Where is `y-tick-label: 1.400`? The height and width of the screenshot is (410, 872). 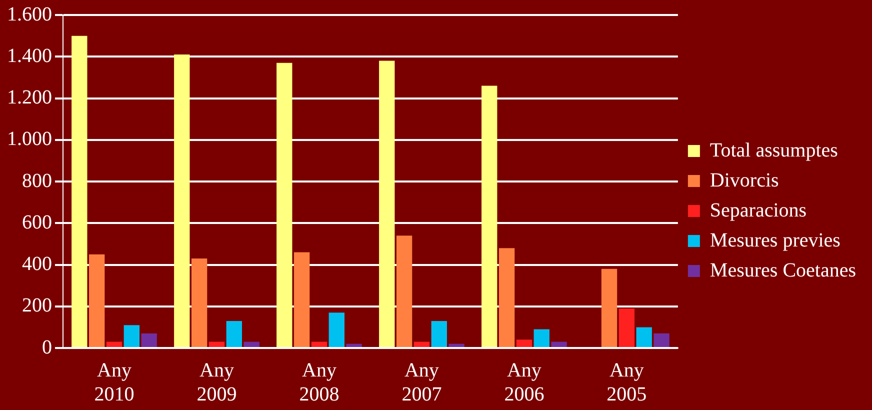
y-tick-label: 1.400 is located at coordinates (29, 55).